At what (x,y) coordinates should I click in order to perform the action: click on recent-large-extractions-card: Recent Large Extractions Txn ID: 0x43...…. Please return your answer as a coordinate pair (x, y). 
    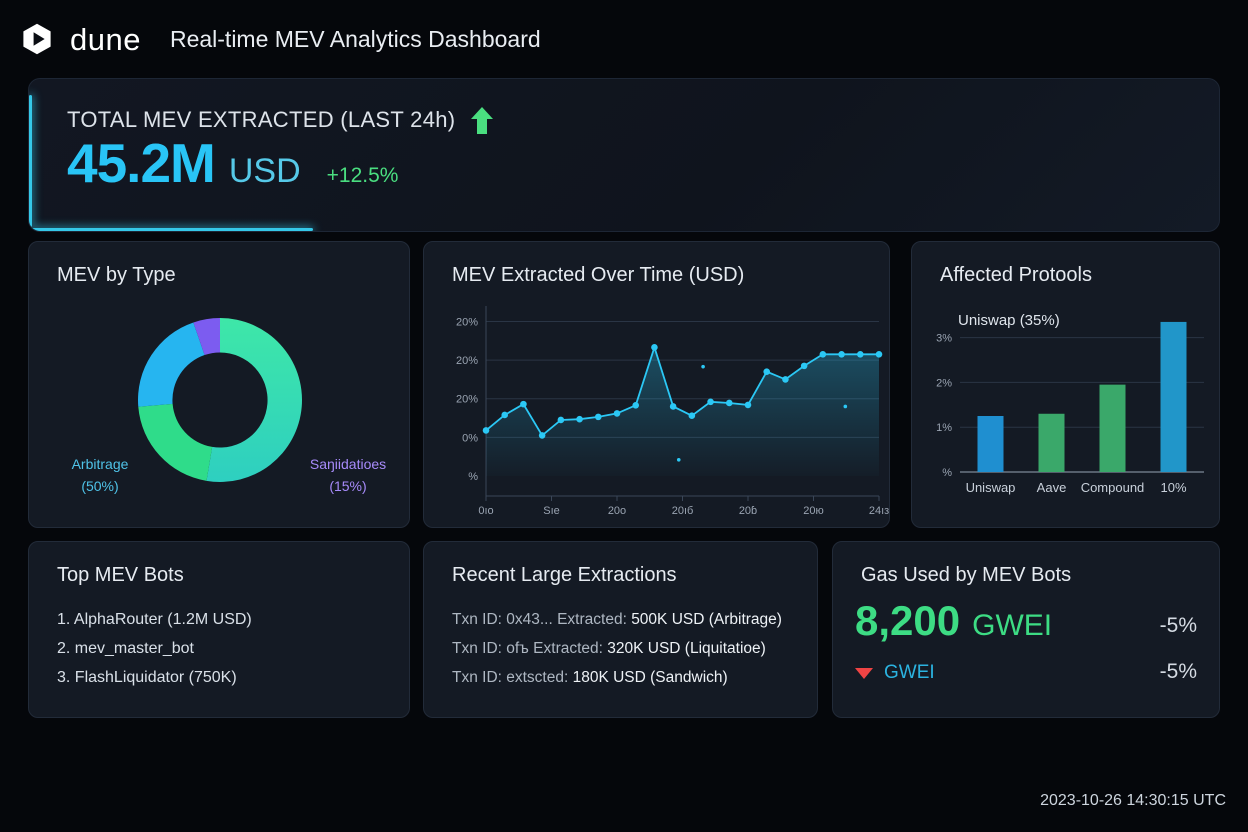
    Looking at the image, I should click on (620, 629).